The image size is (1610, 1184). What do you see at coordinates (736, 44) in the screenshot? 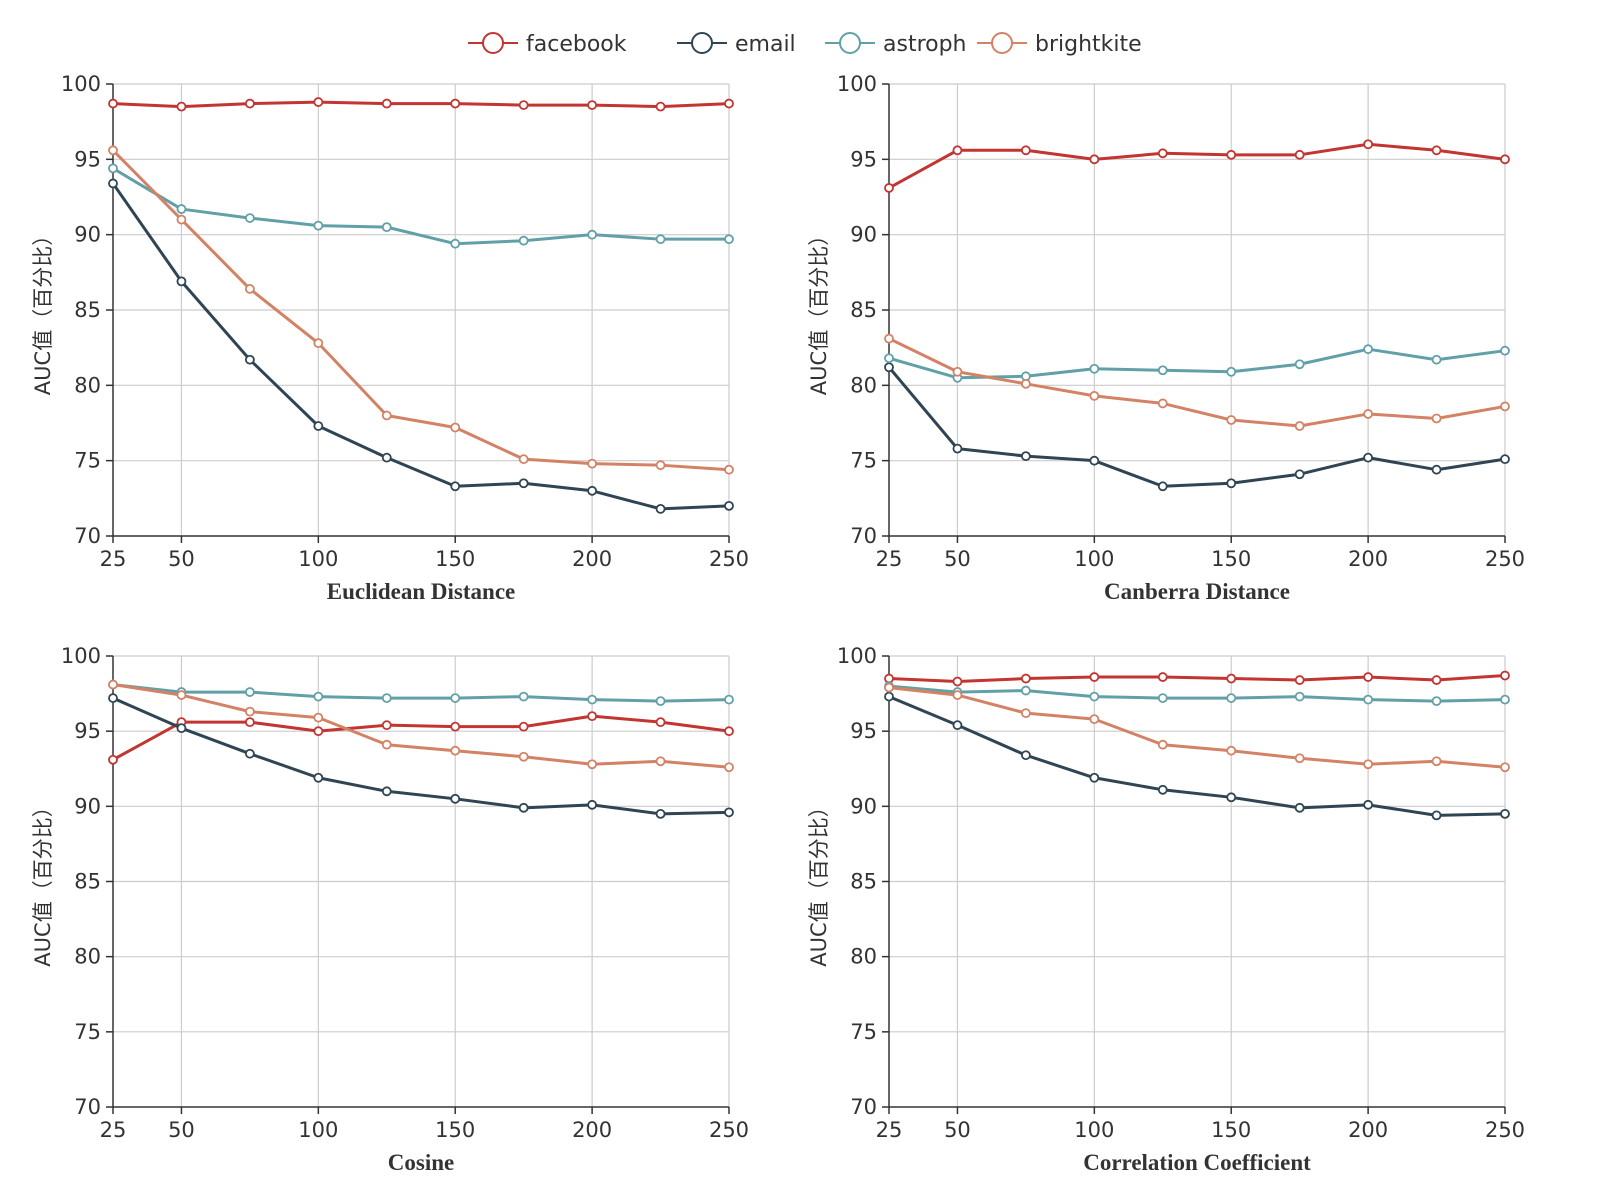
I see `legend-item-email: email` at bounding box center [736, 44].